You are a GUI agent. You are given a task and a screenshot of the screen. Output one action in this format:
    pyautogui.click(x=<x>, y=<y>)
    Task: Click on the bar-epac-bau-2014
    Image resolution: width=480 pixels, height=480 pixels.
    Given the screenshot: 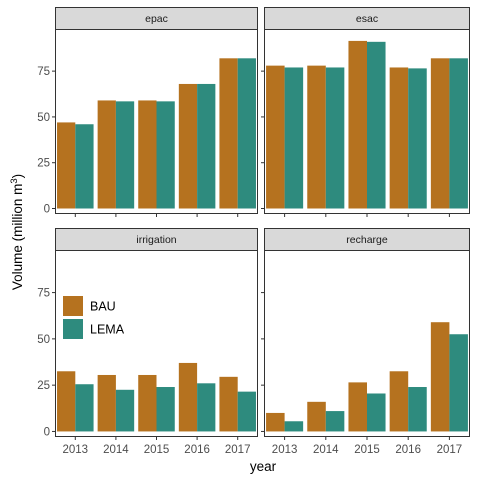 What is the action you would take?
    pyautogui.click(x=106, y=154)
    